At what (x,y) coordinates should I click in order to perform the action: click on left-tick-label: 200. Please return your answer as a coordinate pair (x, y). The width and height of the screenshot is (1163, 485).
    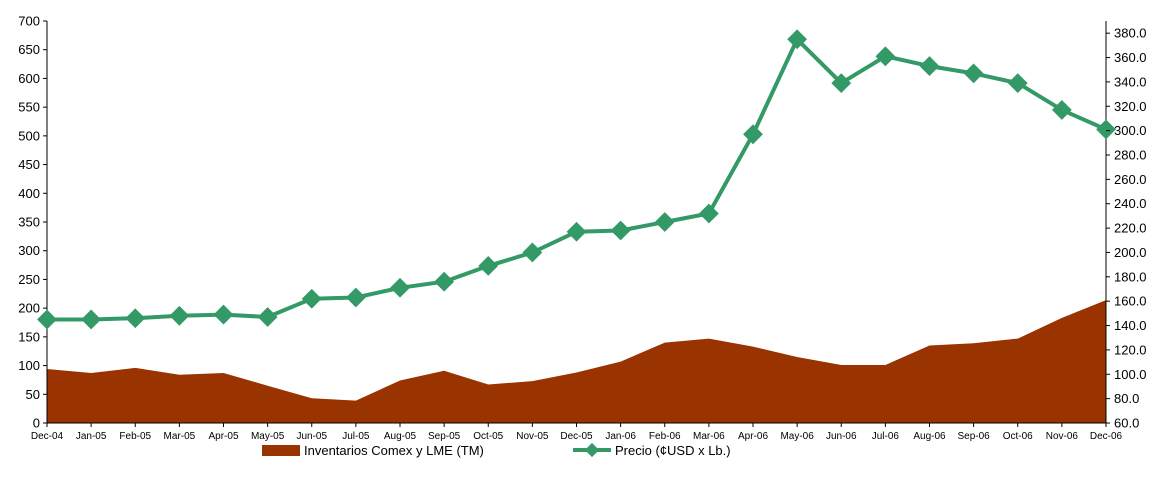
    Looking at the image, I should click on (29, 308).